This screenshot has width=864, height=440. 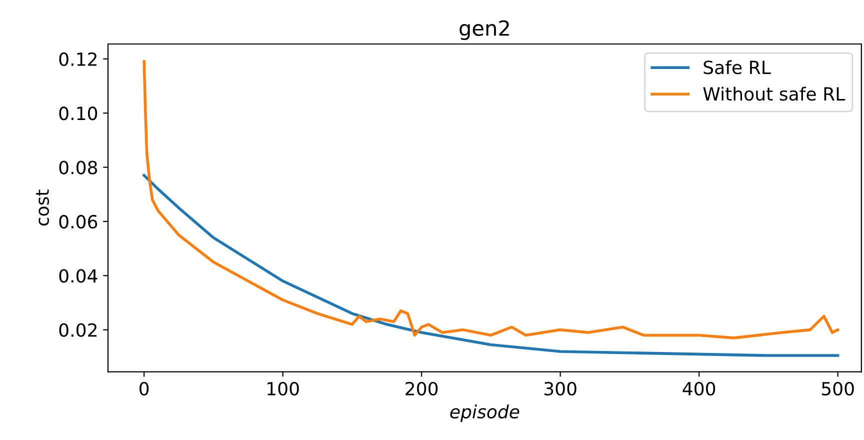 What do you see at coordinates (774, 93) in the screenshot?
I see `legend-label: Without safe RL` at bounding box center [774, 93].